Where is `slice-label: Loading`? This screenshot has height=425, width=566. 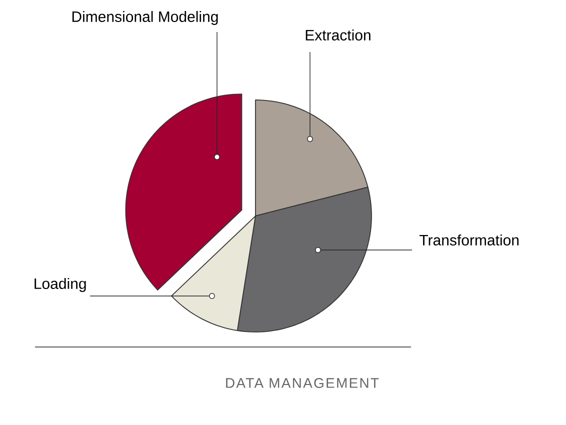
slice-label: Loading is located at coordinates (60, 285).